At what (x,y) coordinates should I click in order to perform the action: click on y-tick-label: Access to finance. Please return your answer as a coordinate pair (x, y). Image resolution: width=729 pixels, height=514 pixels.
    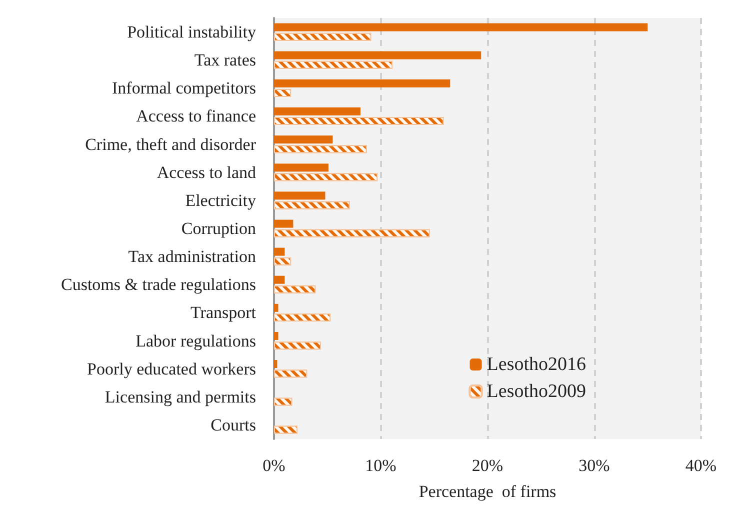
    Looking at the image, I should click on (196, 116).